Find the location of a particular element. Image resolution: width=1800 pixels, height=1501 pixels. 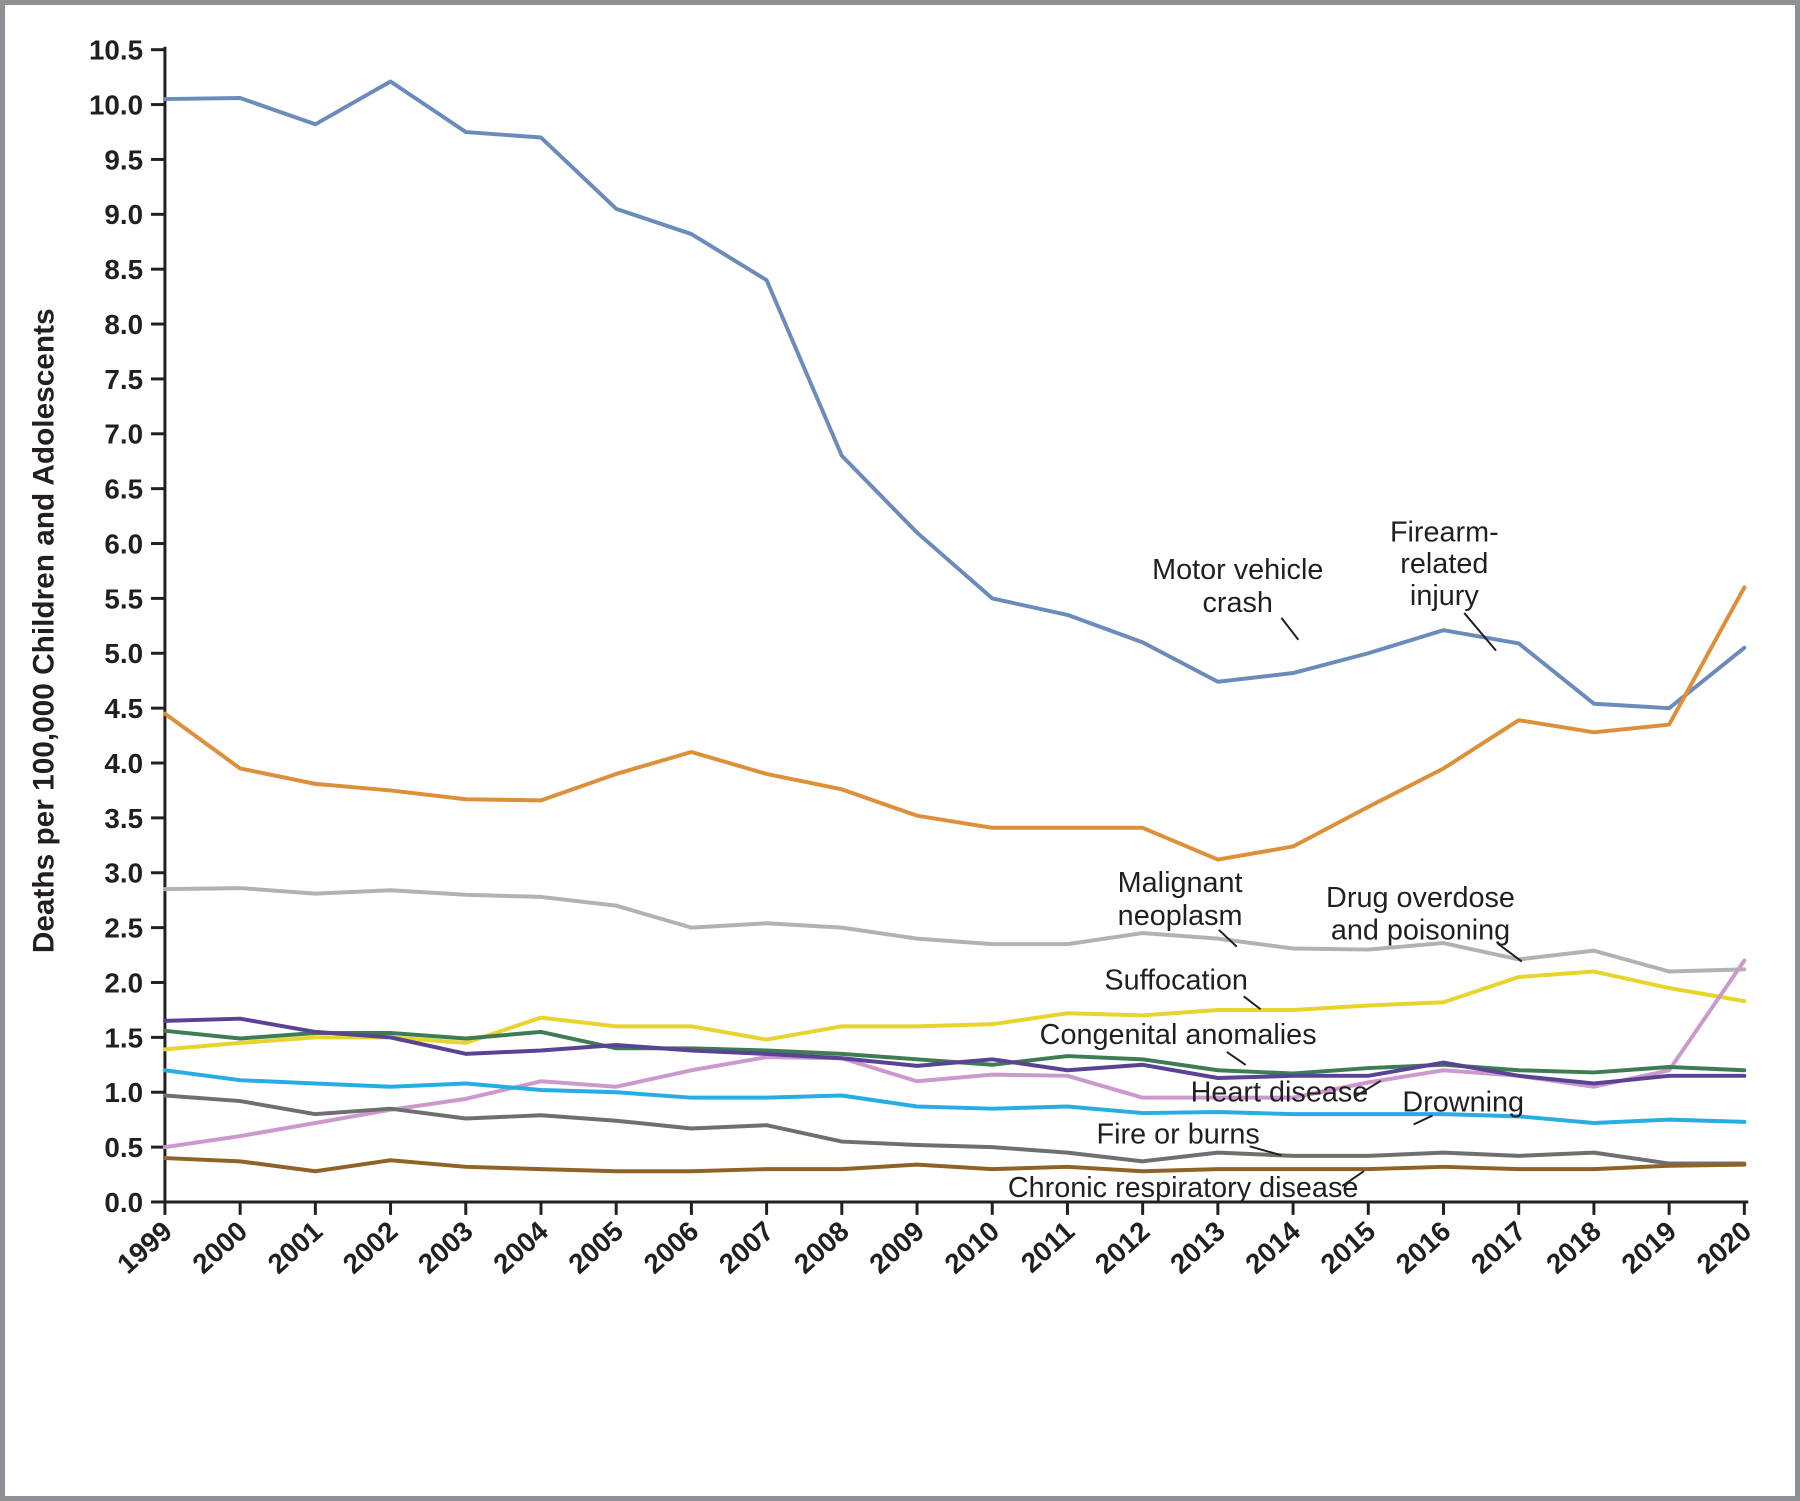

x-tick-label-1999: 1999 is located at coordinates (144, 1247).